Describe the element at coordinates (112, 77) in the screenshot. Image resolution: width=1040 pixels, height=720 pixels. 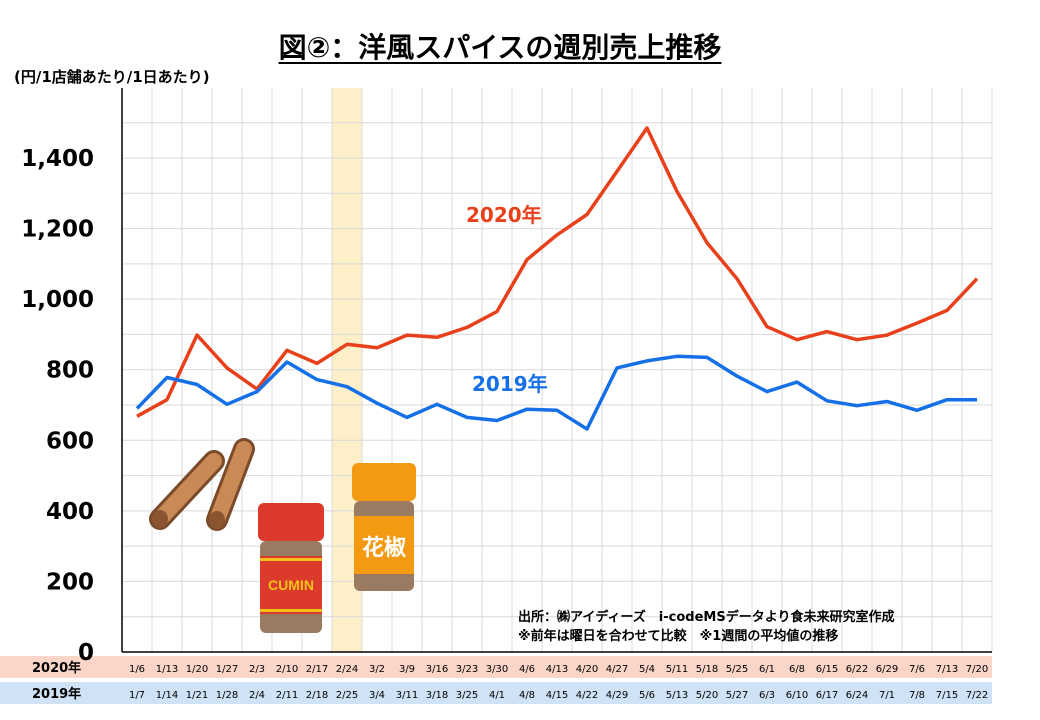
I see `unit-label: (円/1店舗あたり/1日あたり)` at that location.